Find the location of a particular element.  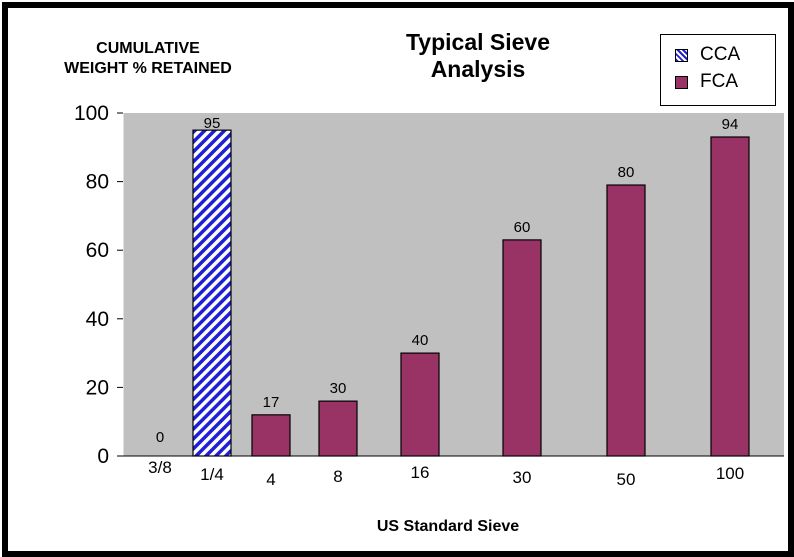

x-tick-label-6: 50 is located at coordinates (626, 479).